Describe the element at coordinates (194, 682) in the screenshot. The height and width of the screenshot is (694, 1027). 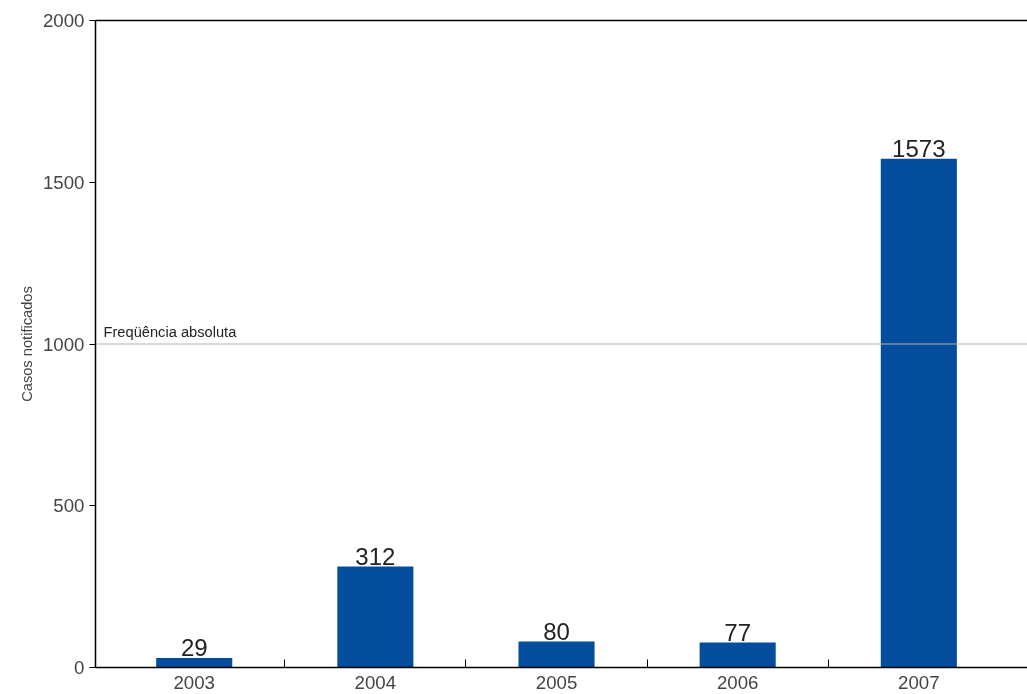
I see `x-tick-label: 2003` at that location.